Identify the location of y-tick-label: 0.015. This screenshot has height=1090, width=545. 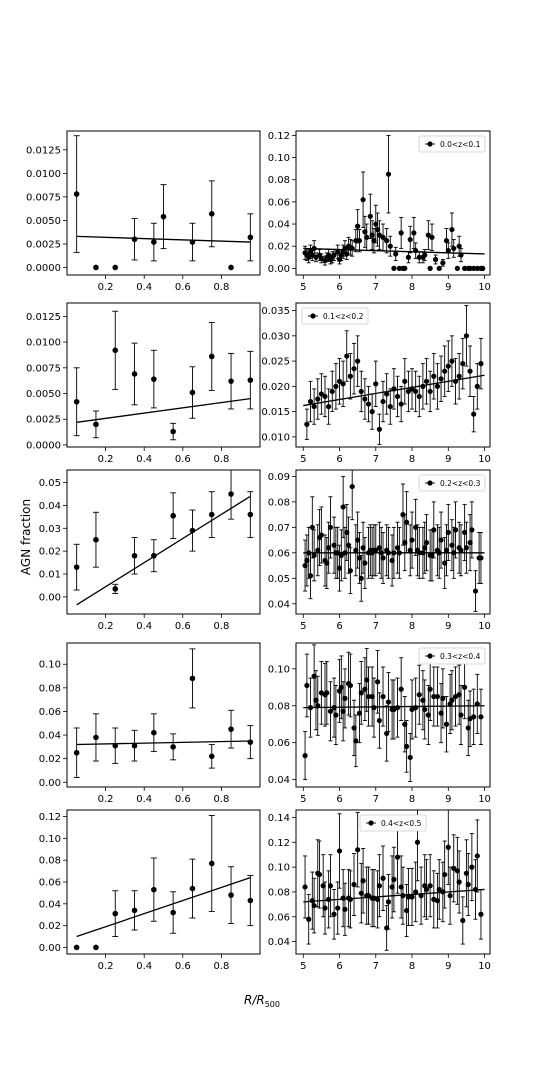
(275, 412).